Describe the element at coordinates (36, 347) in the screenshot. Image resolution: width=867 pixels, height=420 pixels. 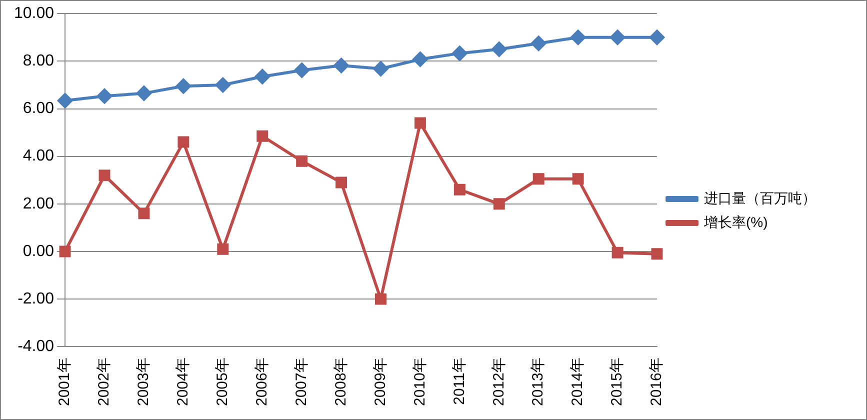
I see `y-tick-label: -4.00` at that location.